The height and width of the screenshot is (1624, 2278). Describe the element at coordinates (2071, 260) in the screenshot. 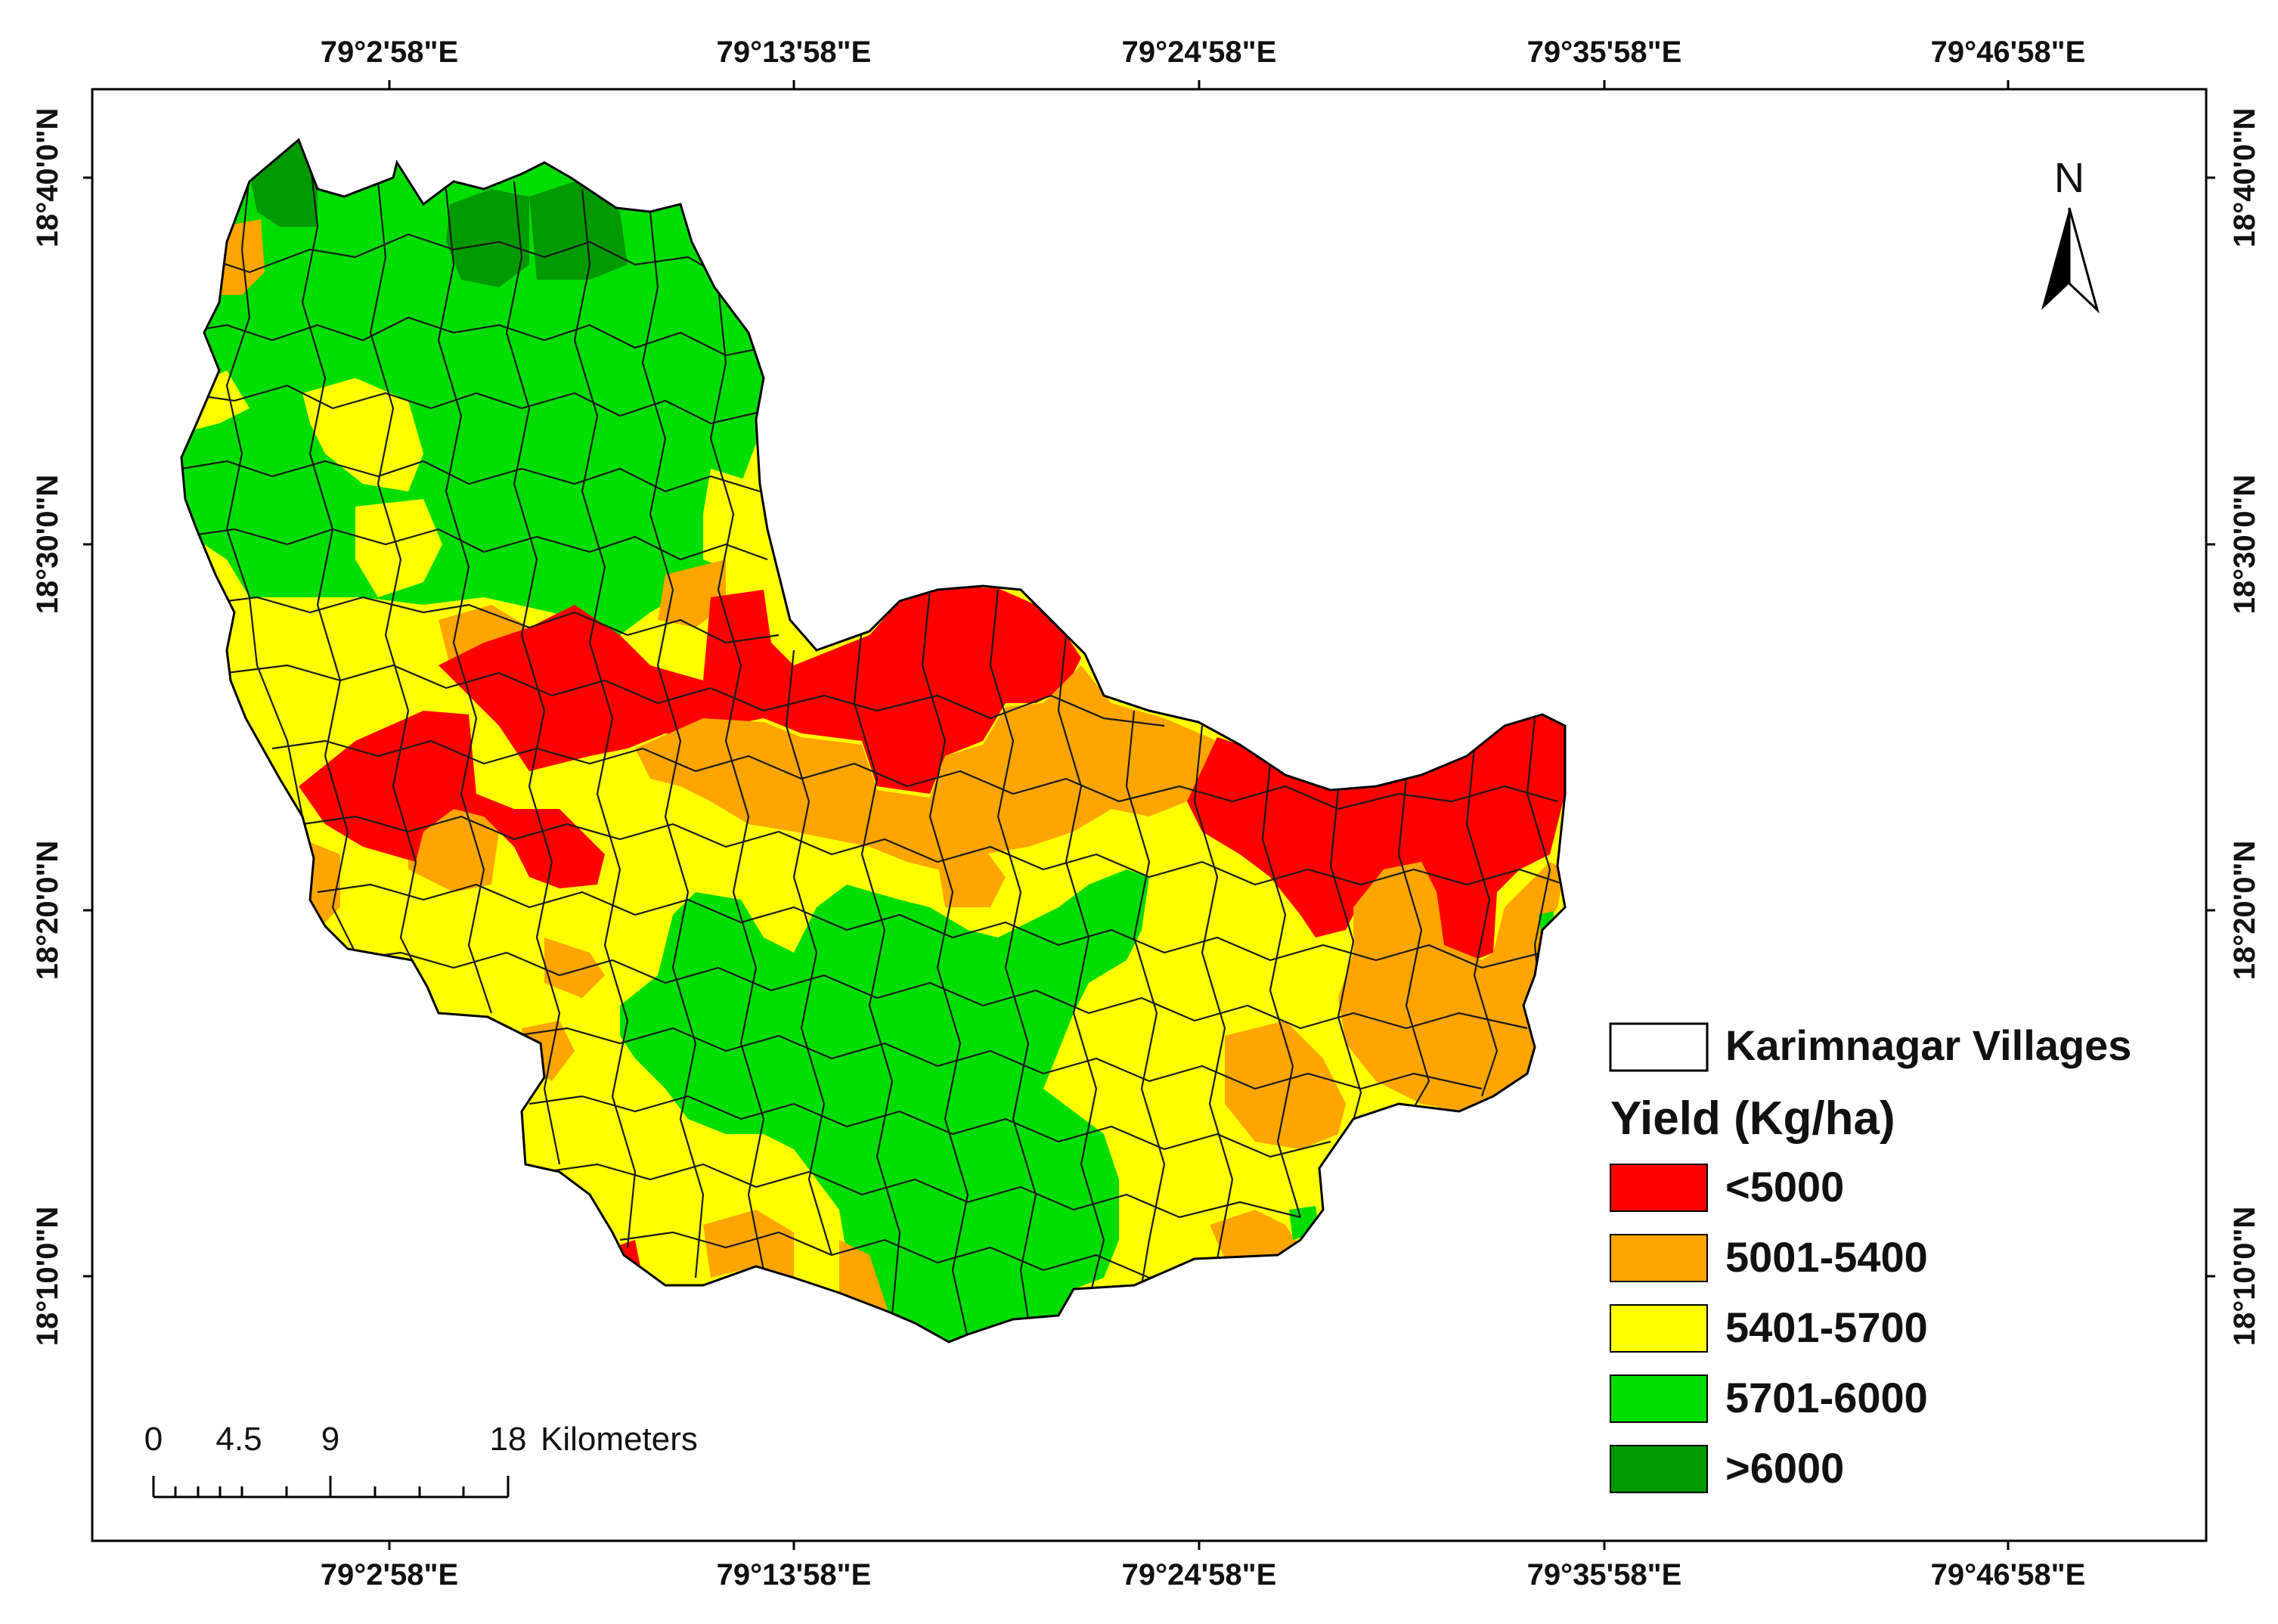

I see `north-arrow-icon` at that location.